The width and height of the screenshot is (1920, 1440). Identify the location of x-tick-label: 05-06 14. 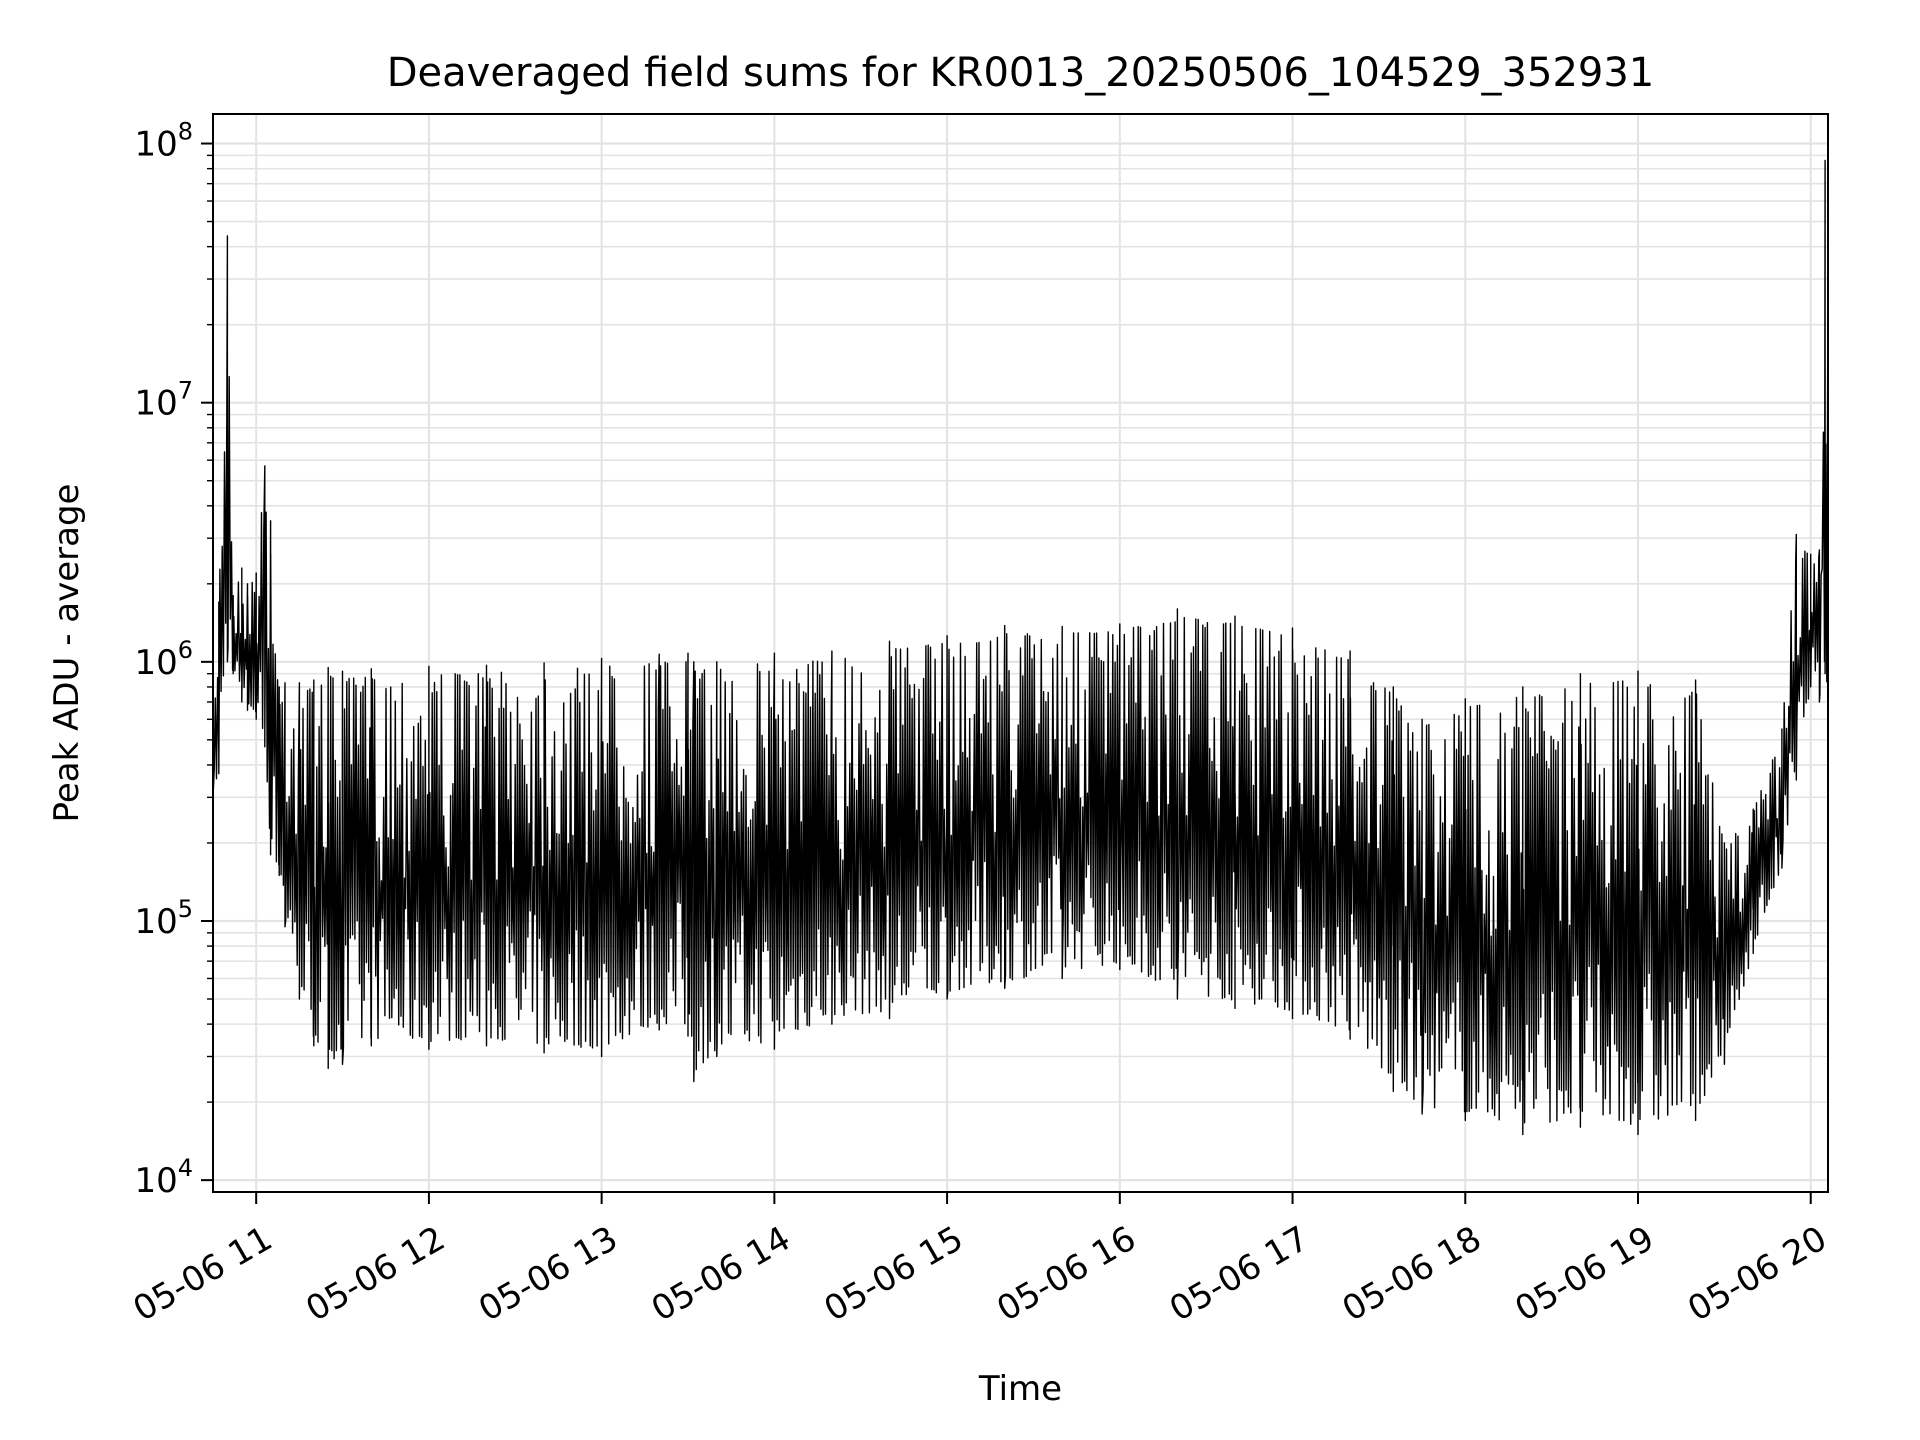
(721, 1274).